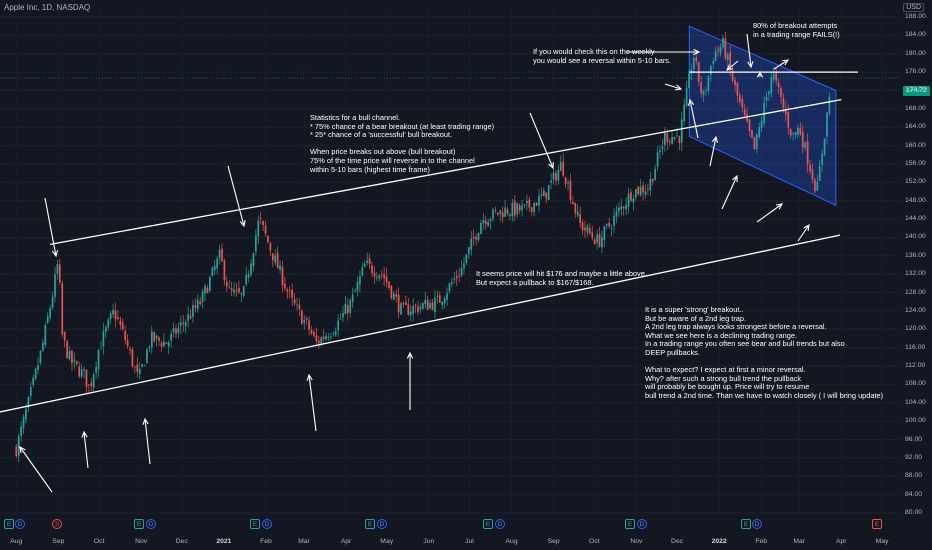 This screenshot has width=932, height=550. I want to click on y-tick-label: 84.00, so click(914, 494).